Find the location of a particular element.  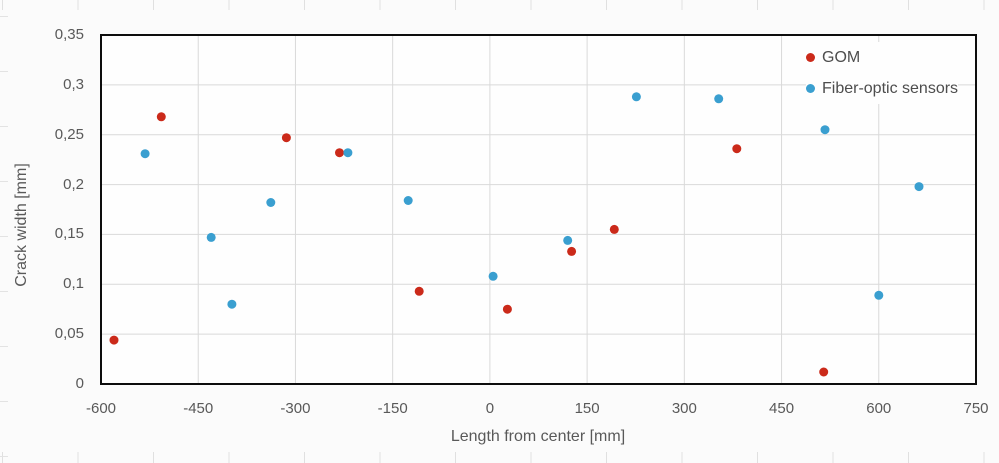

x-tick-label: -600 is located at coordinates (101, 408).